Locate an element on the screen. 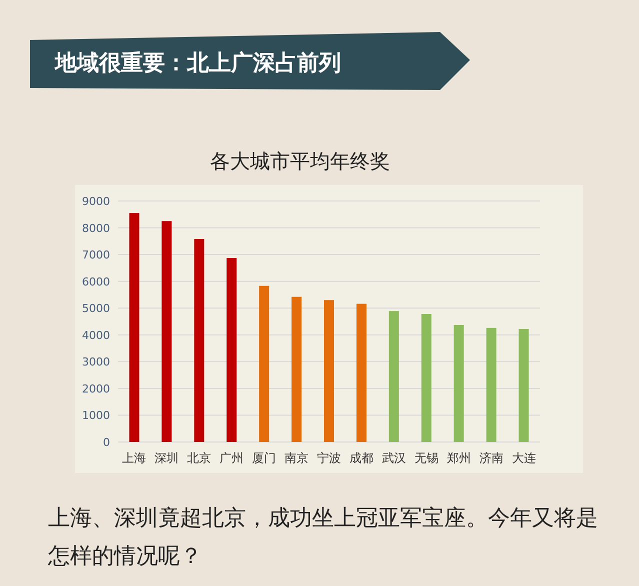  text: 上海、深圳竟超北京，成功坐上冠亚军宝座。今年又将是怎样的情况呢？ is located at coordinates (323, 538).